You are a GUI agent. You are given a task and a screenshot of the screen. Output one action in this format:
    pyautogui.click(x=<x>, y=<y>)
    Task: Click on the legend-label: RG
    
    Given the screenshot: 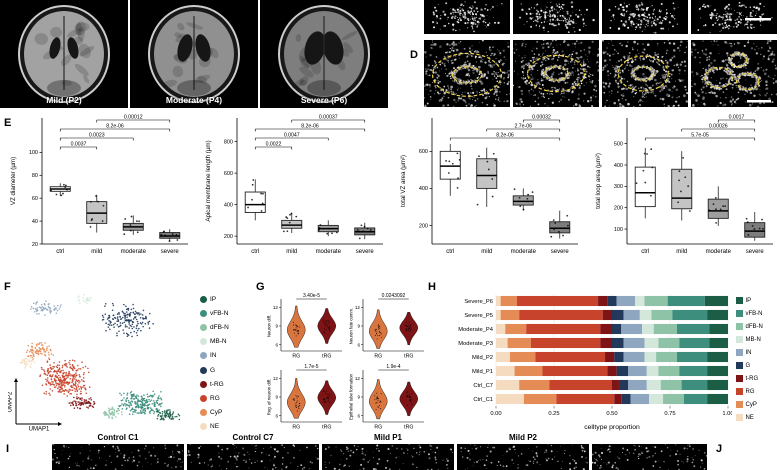 What is the action you would take?
    pyautogui.click(x=215, y=398)
    